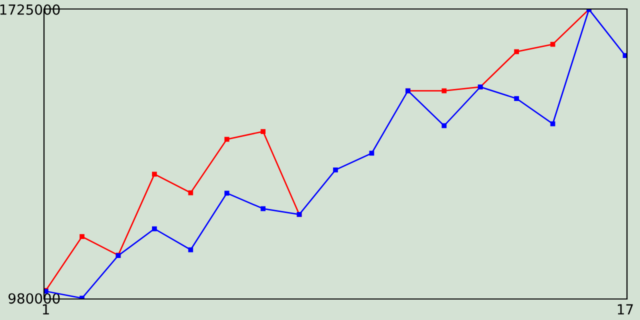  What do you see at coordinates (30, 9) in the screenshot?
I see `y-tick-label: 1725000` at bounding box center [30, 9].